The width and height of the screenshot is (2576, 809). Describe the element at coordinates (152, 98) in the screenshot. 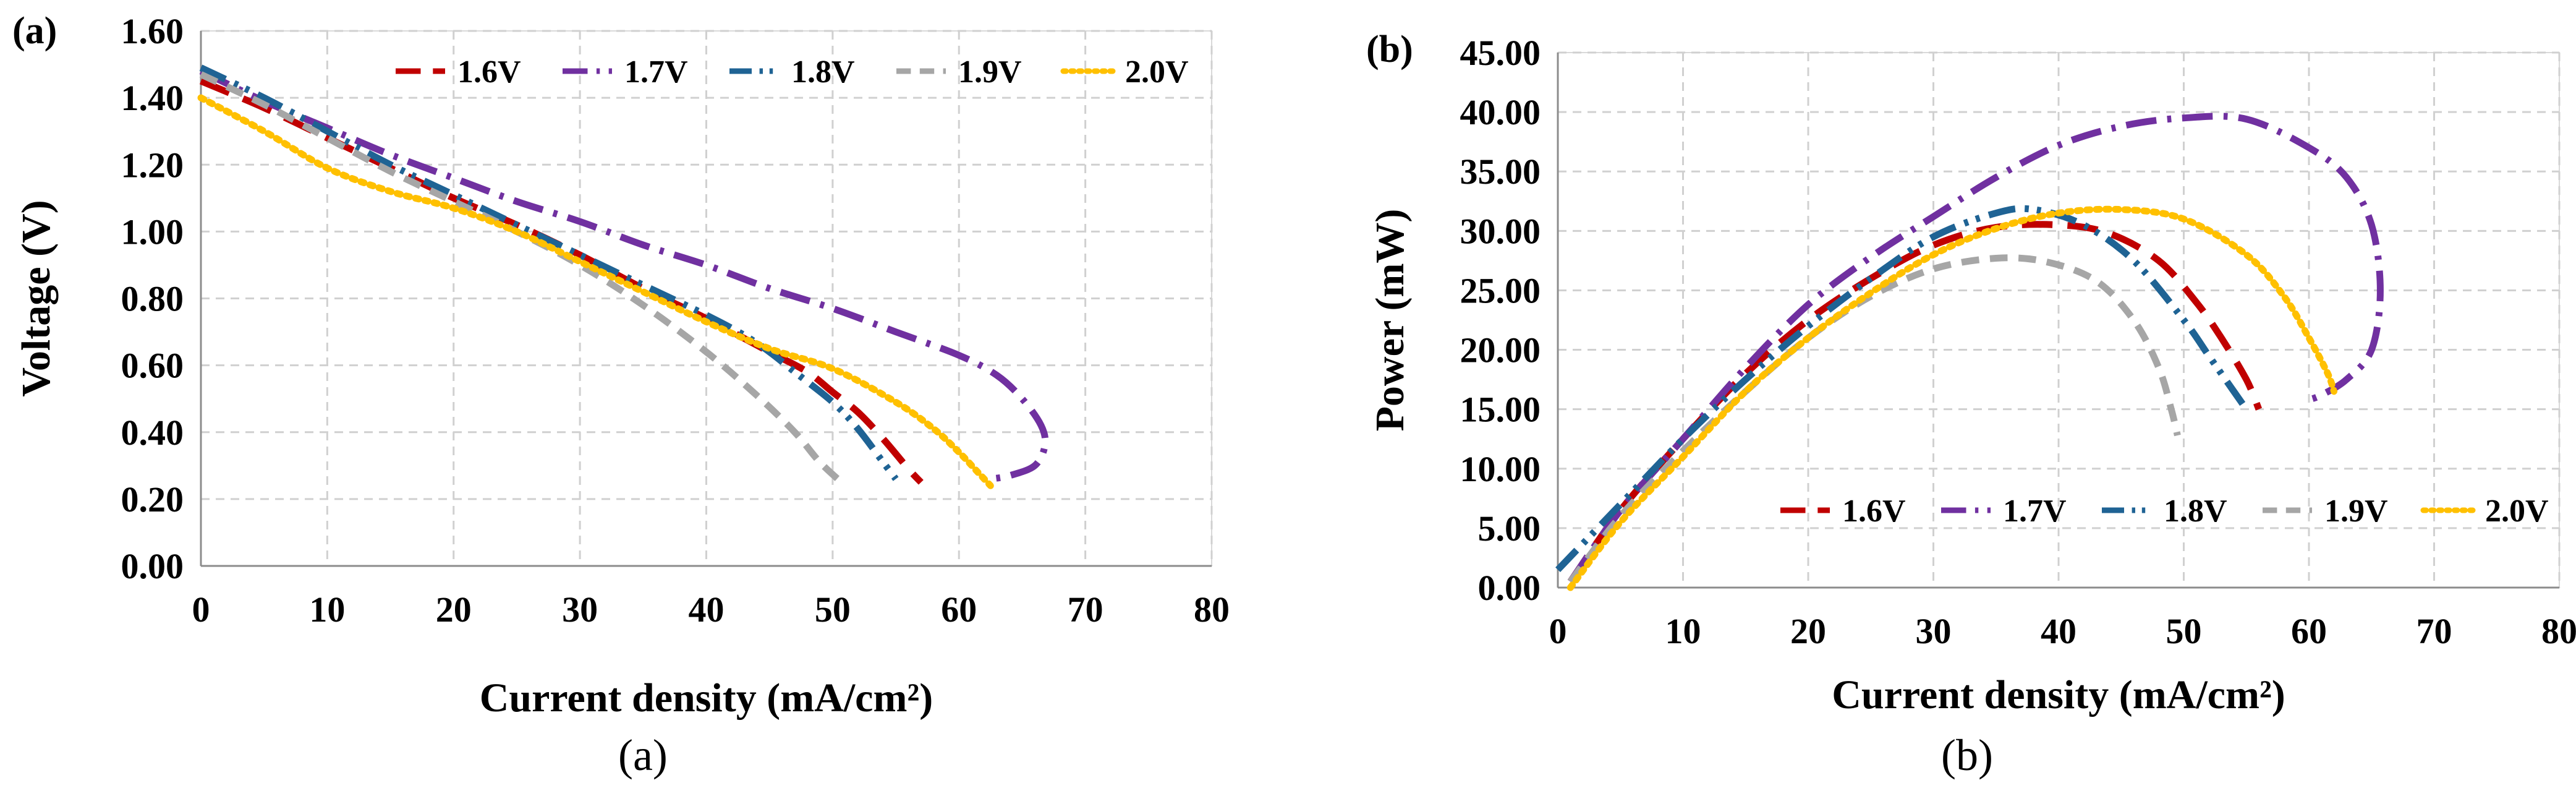

I see `y-tick-label: 1.40` at that location.